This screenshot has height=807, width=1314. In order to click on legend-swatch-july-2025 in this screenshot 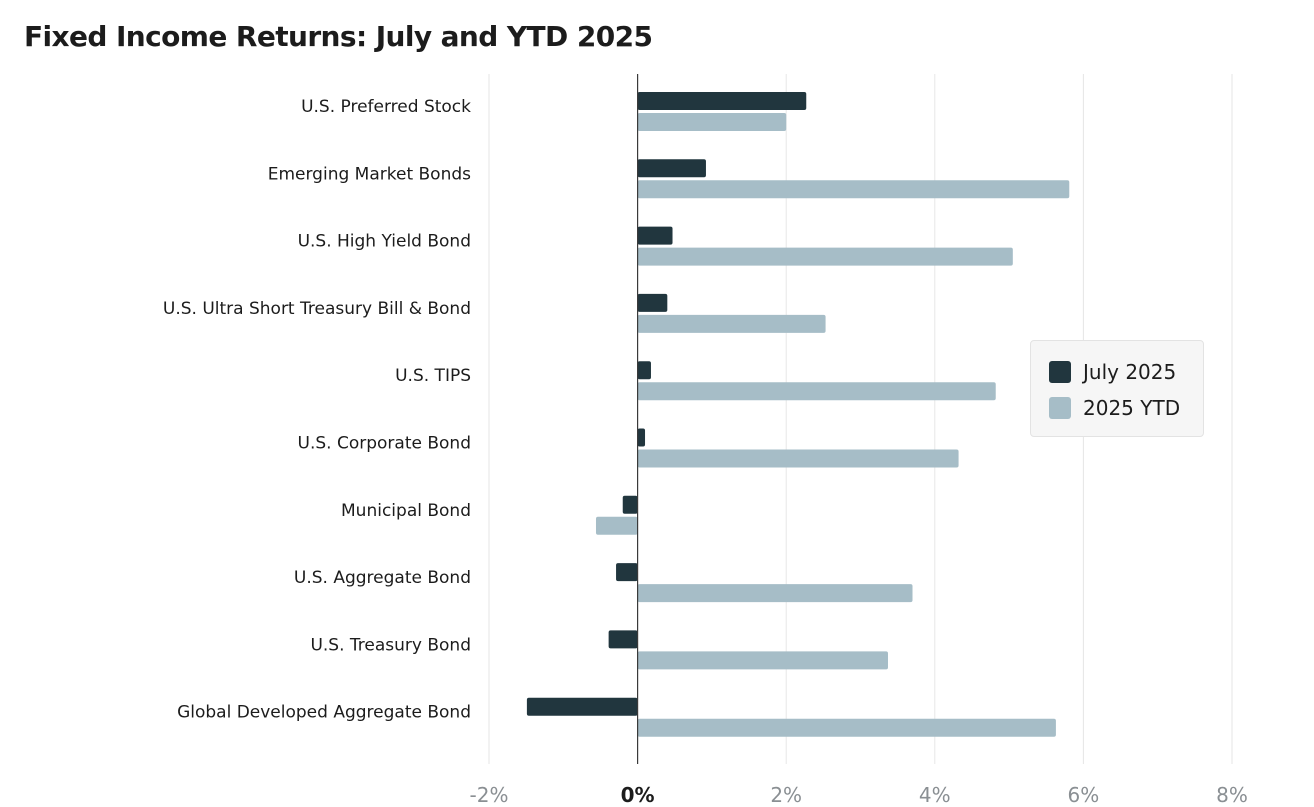, I will do `click(1060, 372)`.